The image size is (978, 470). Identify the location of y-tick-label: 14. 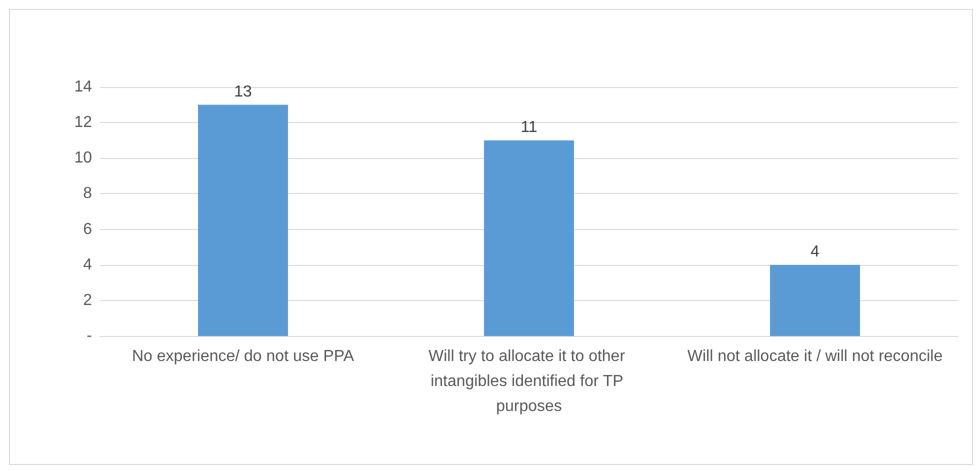
(83, 87).